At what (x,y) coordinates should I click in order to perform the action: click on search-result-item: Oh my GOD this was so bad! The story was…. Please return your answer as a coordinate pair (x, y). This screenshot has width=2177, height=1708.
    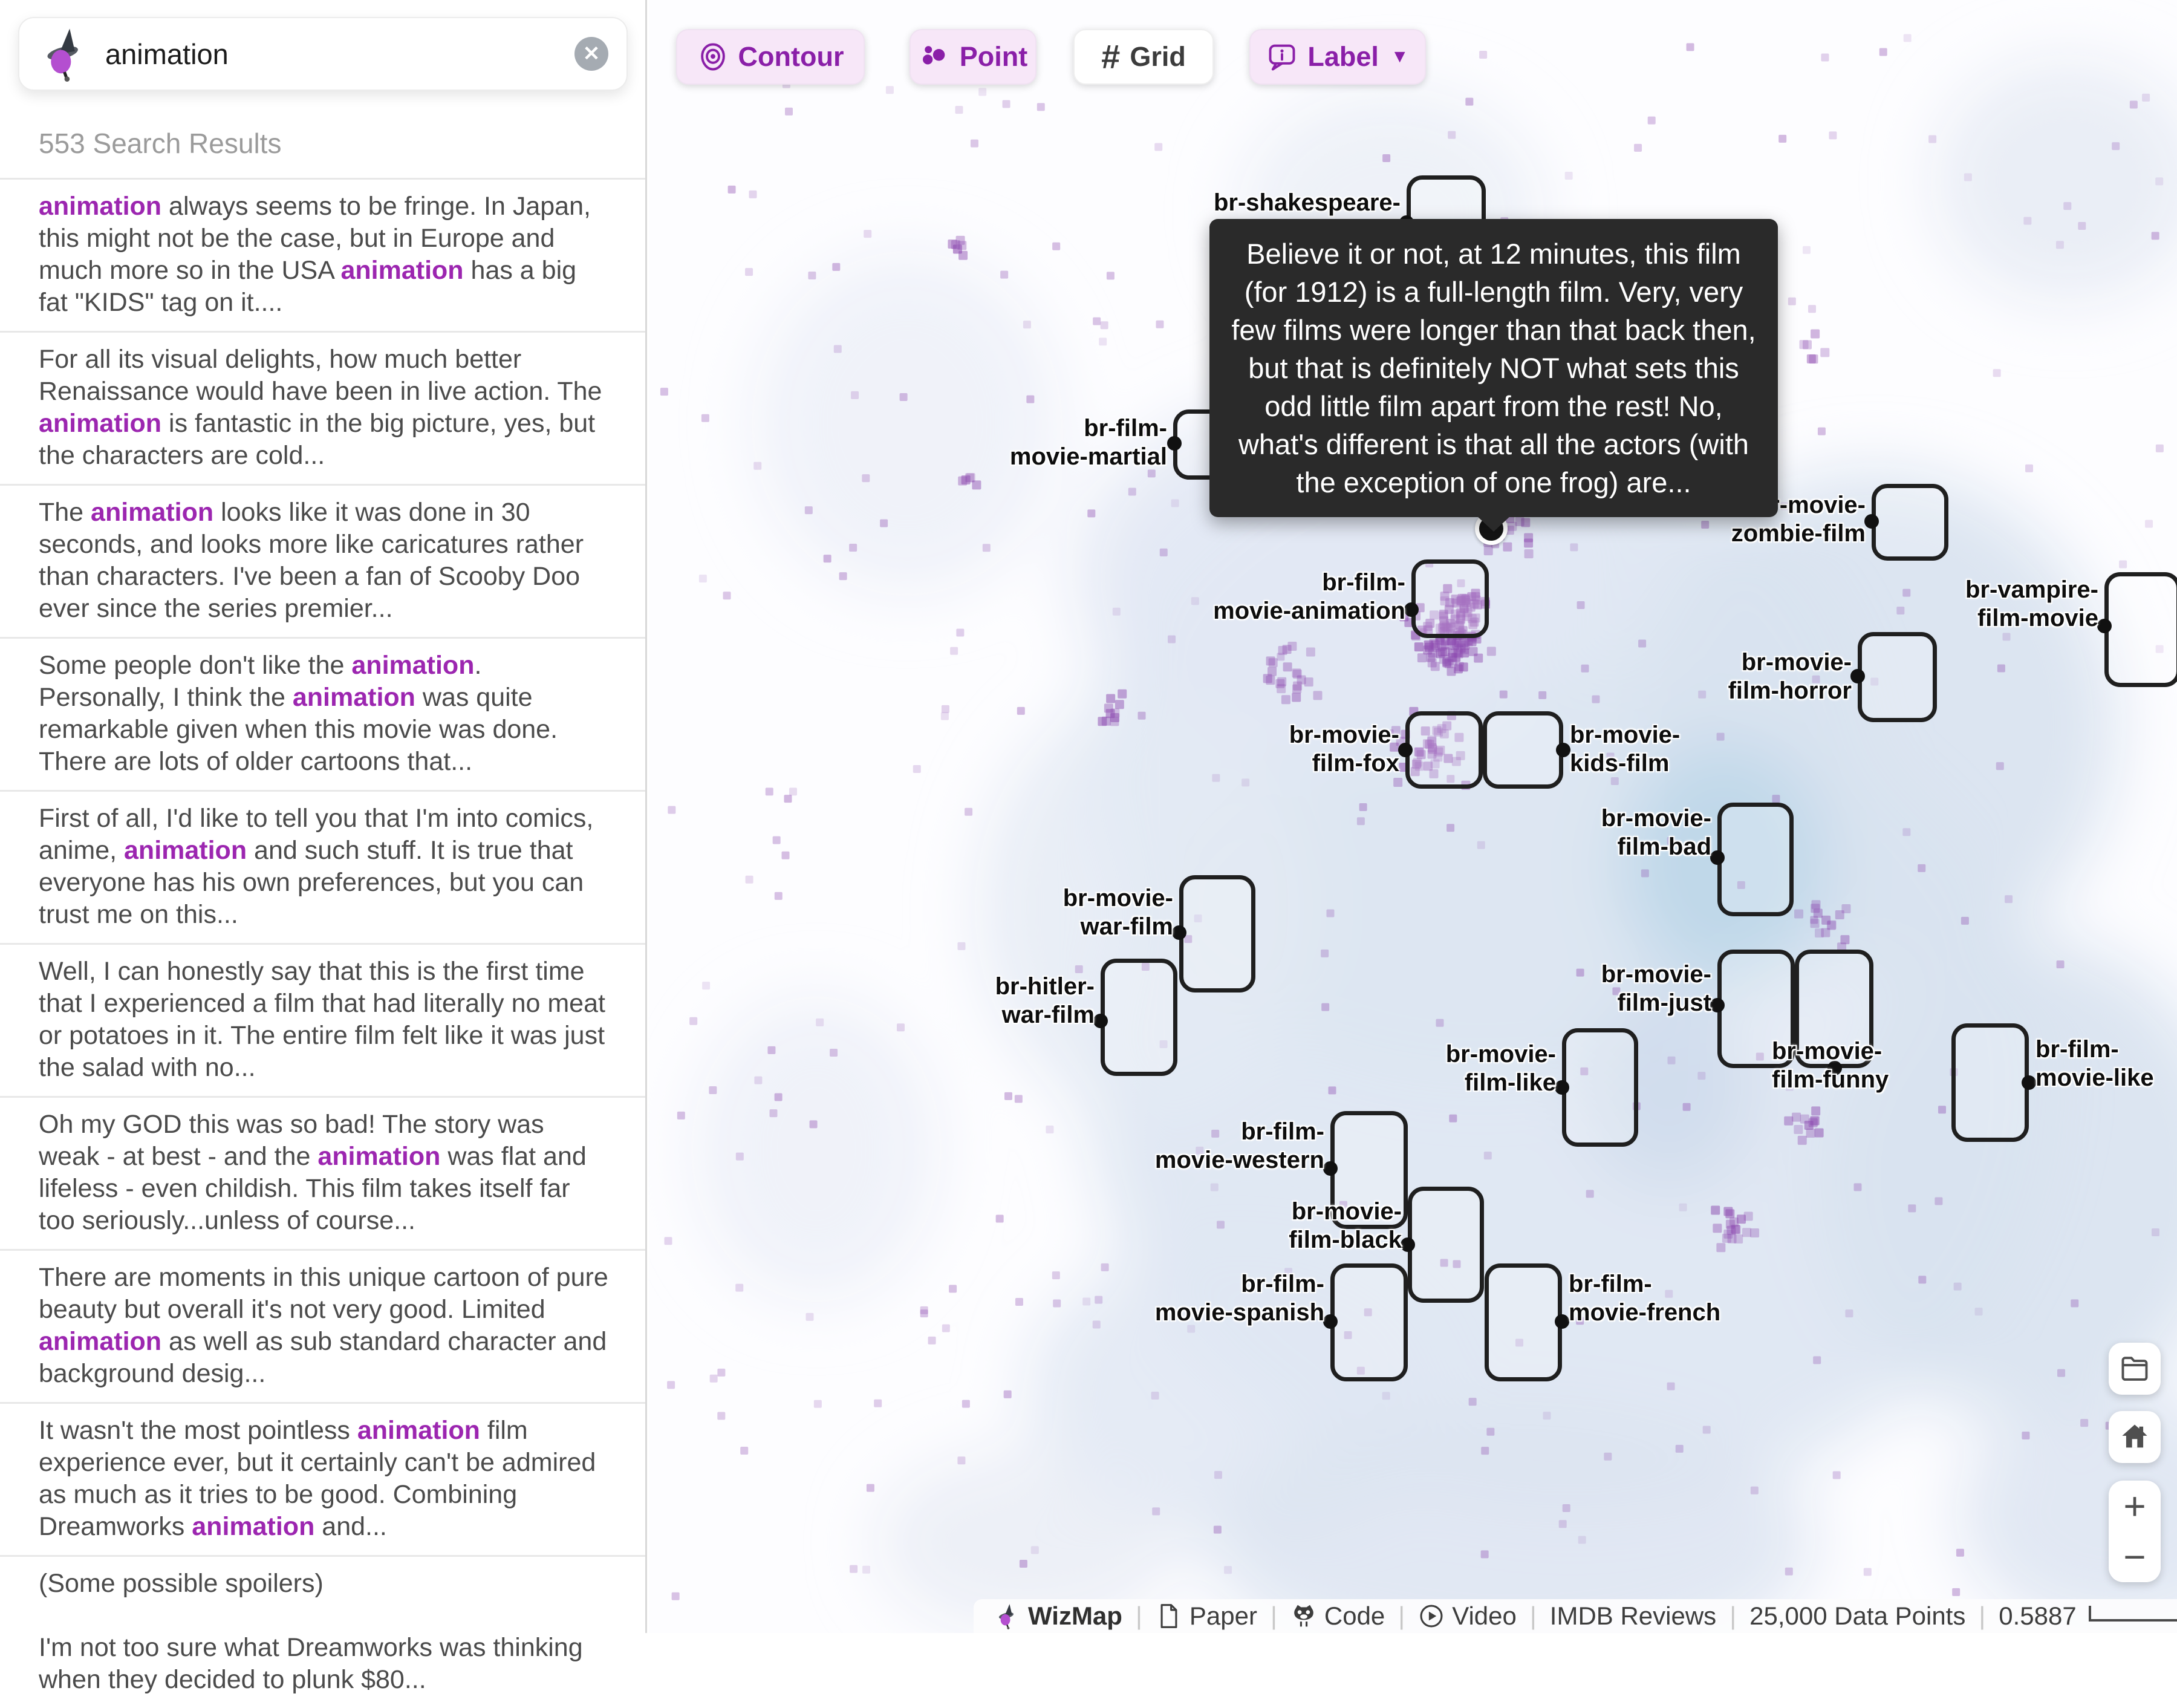
    Looking at the image, I should click on (322, 1172).